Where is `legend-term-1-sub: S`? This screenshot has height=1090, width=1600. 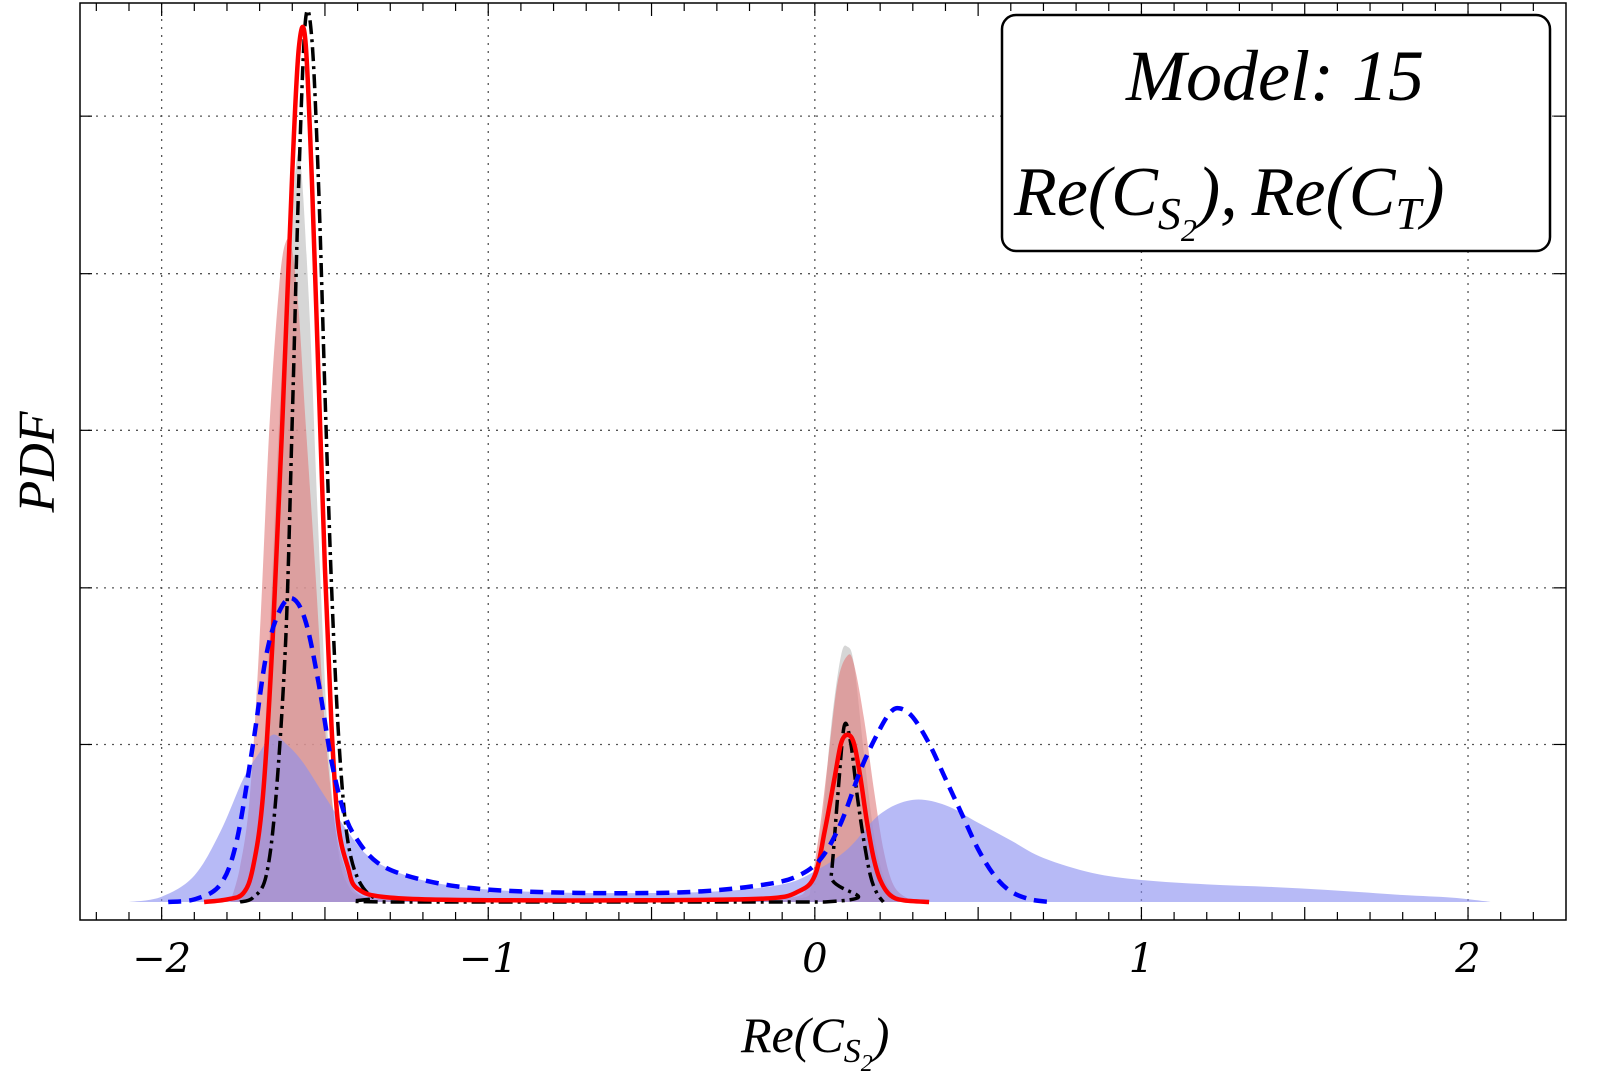
legend-term-1-sub: S is located at coordinates (1169, 213).